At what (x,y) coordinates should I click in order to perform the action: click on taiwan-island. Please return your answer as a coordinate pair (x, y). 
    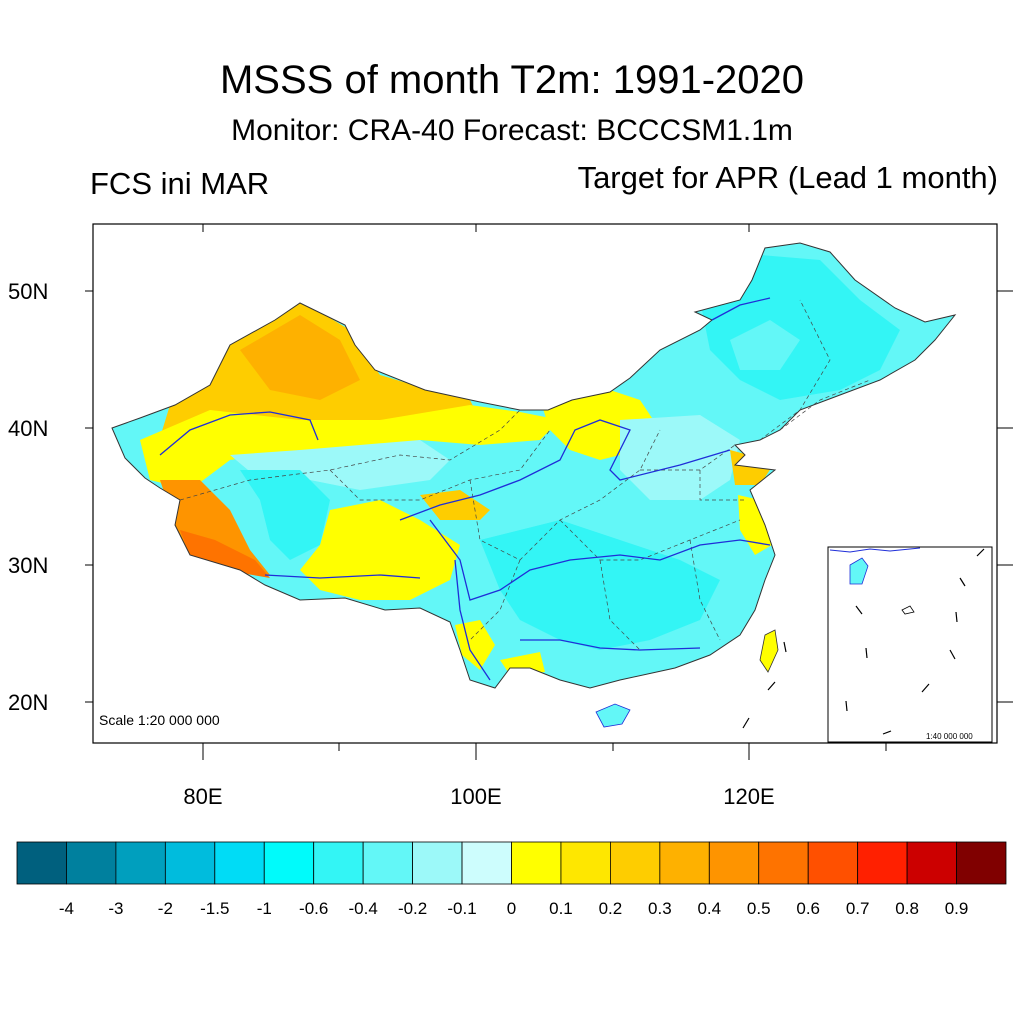
    Looking at the image, I should click on (769, 651).